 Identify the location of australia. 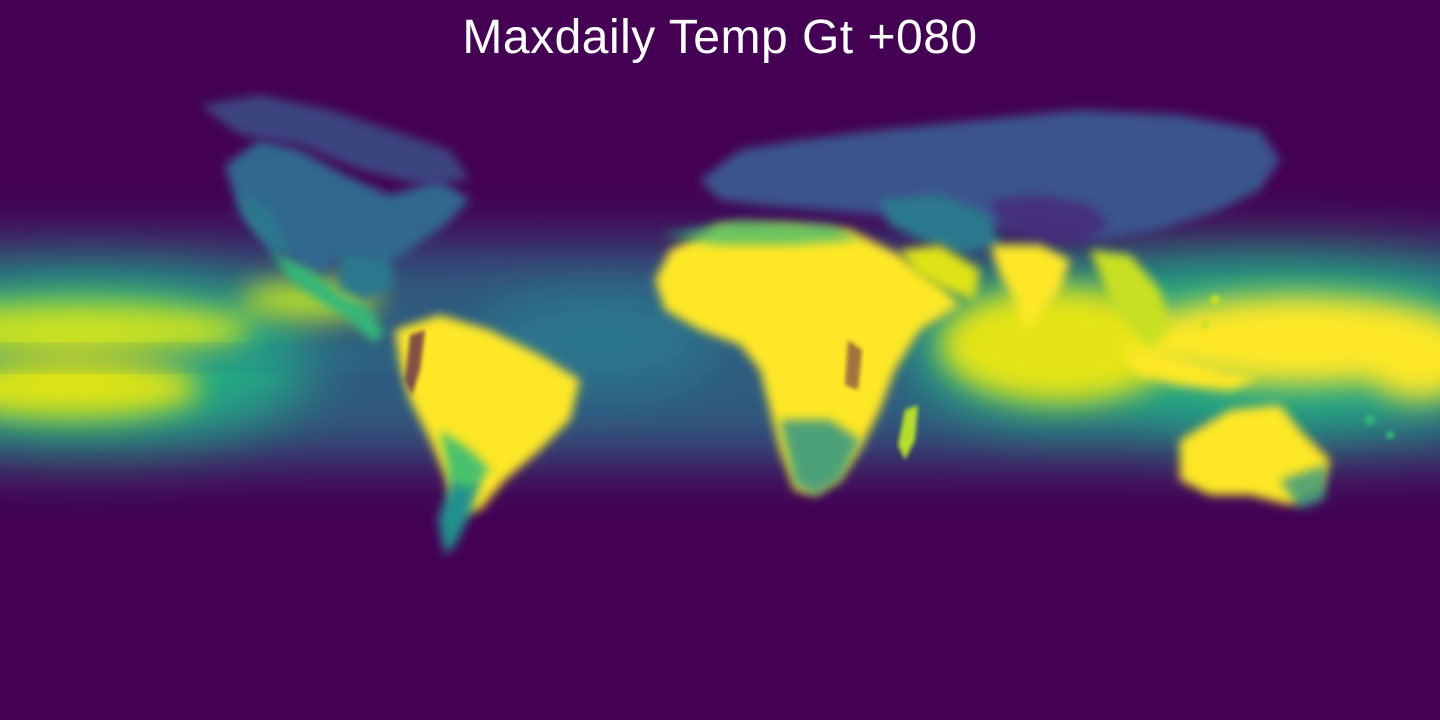
(1255, 457).